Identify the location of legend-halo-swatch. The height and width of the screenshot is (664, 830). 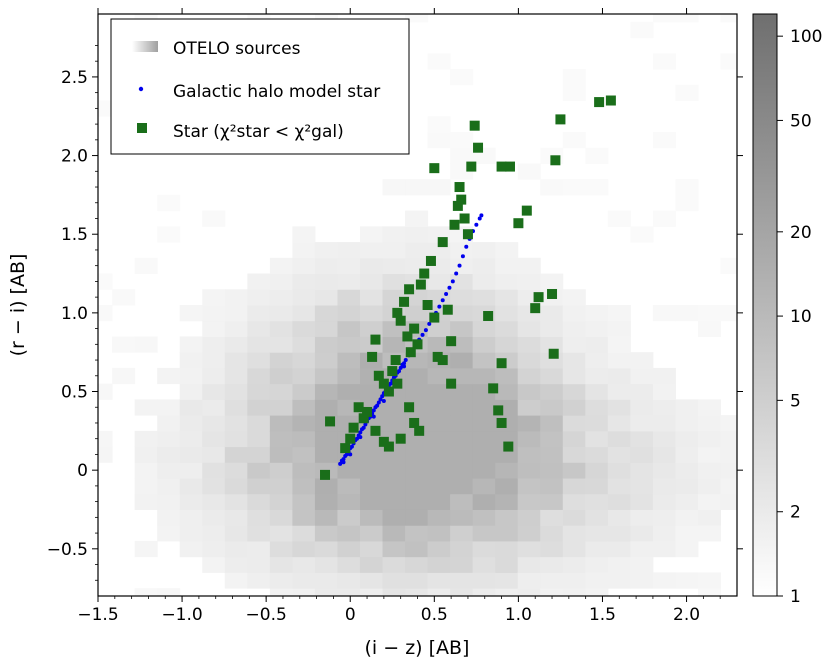
(141, 89).